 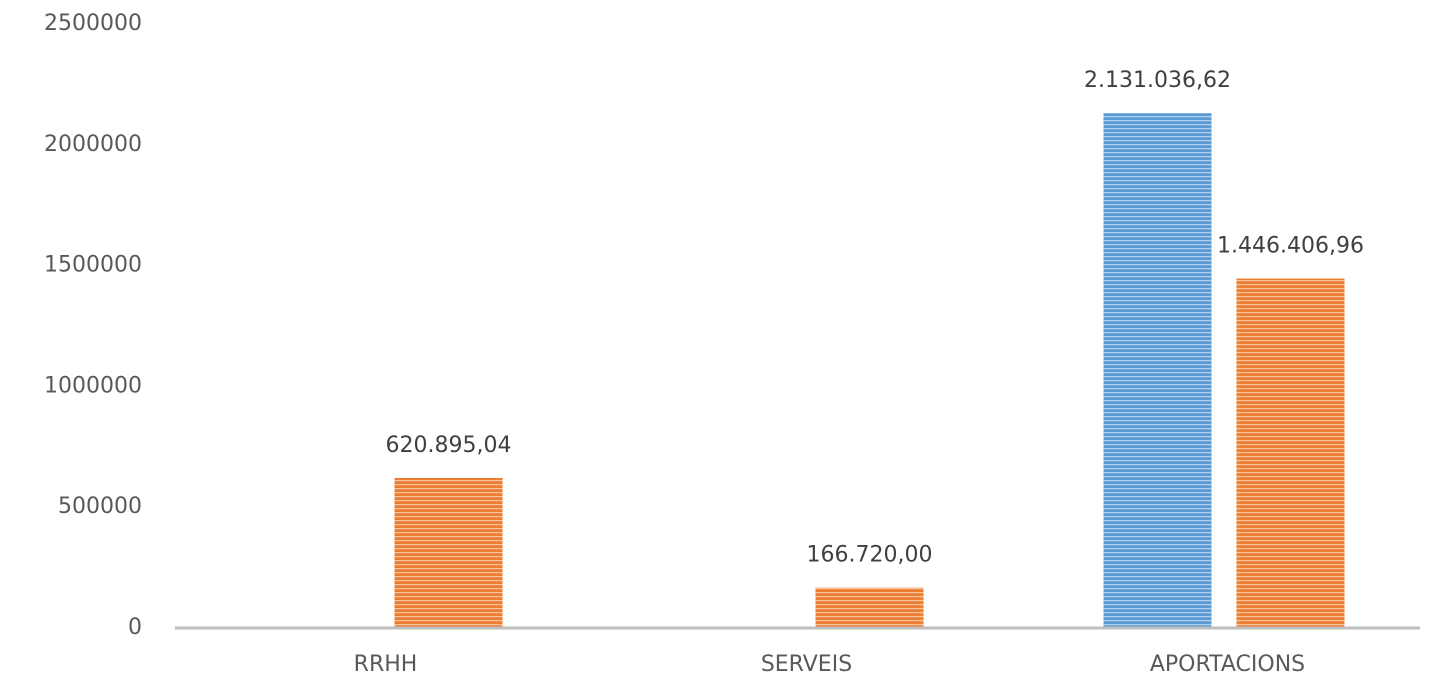 What do you see at coordinates (1227, 664) in the screenshot?
I see `x-tick-label: APORTACIONS` at bounding box center [1227, 664].